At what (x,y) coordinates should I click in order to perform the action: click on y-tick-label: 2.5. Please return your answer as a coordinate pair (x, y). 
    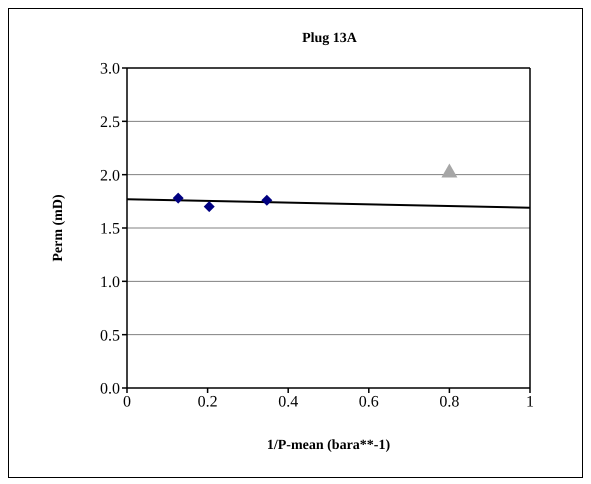
    Looking at the image, I should click on (110, 123).